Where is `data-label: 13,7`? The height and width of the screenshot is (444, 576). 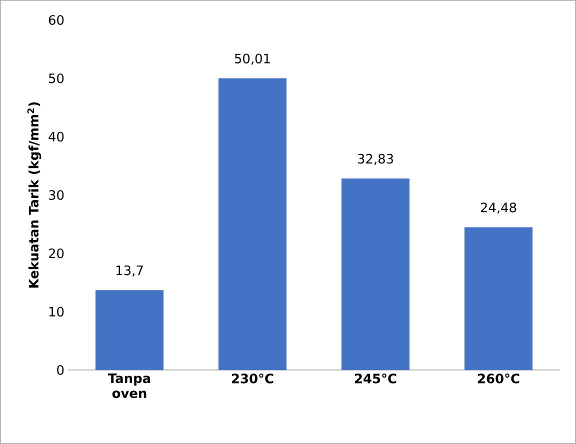 data-label: 13,7 is located at coordinates (129, 271).